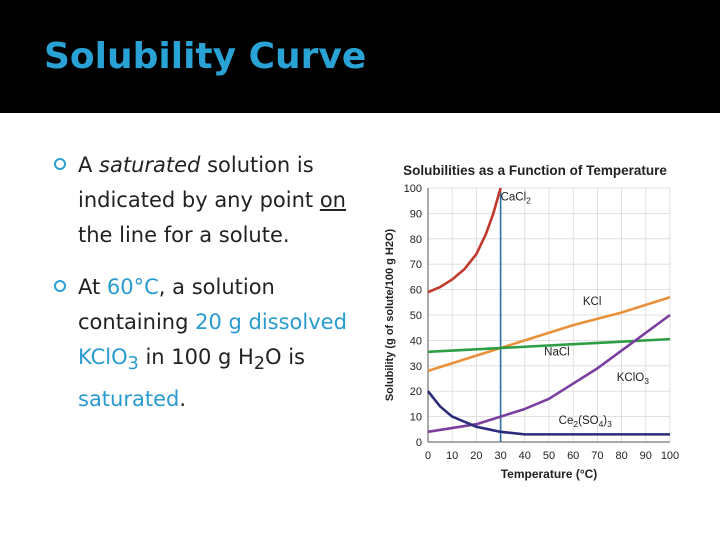 This screenshot has width=720, height=540. I want to click on temperature-highlight: 60°C, so click(132, 287).